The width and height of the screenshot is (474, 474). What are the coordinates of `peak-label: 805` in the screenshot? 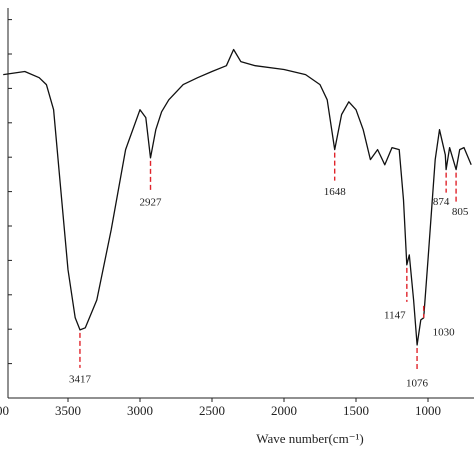 It's located at (460, 212).